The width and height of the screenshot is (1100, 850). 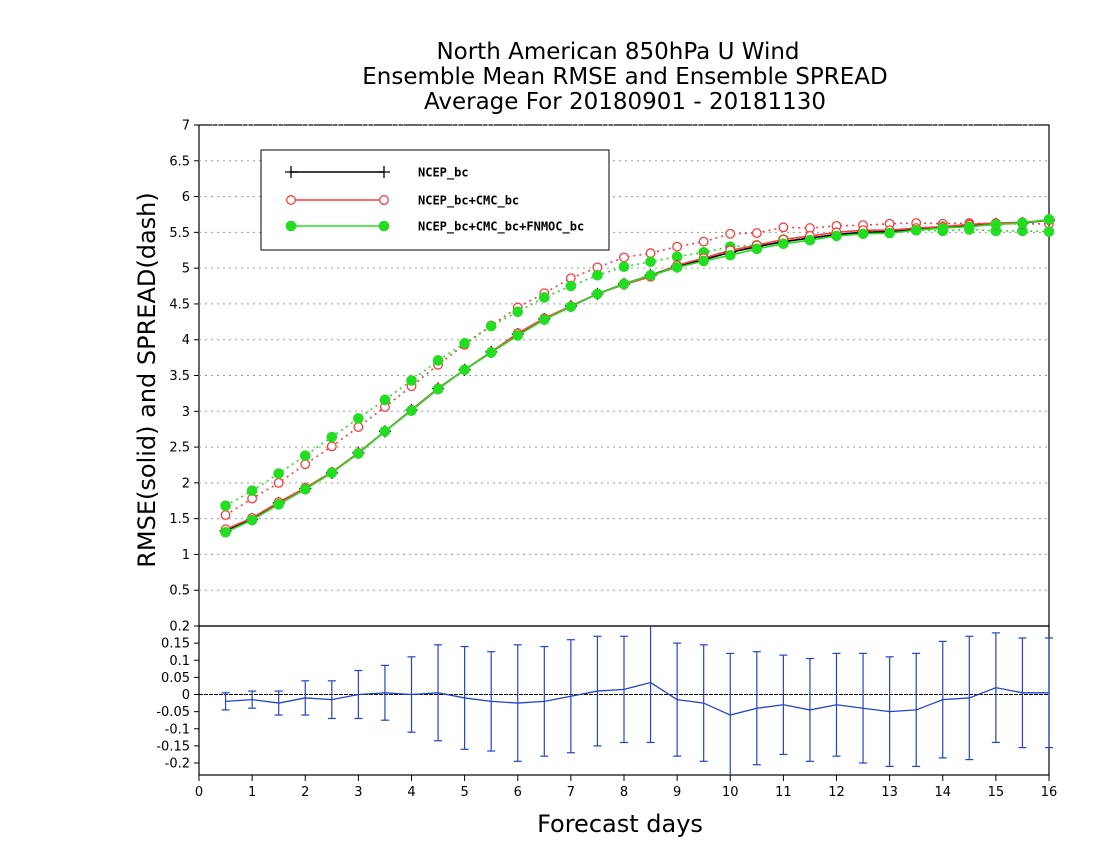 I want to click on x-tick-label: 16, so click(x=1049, y=792).